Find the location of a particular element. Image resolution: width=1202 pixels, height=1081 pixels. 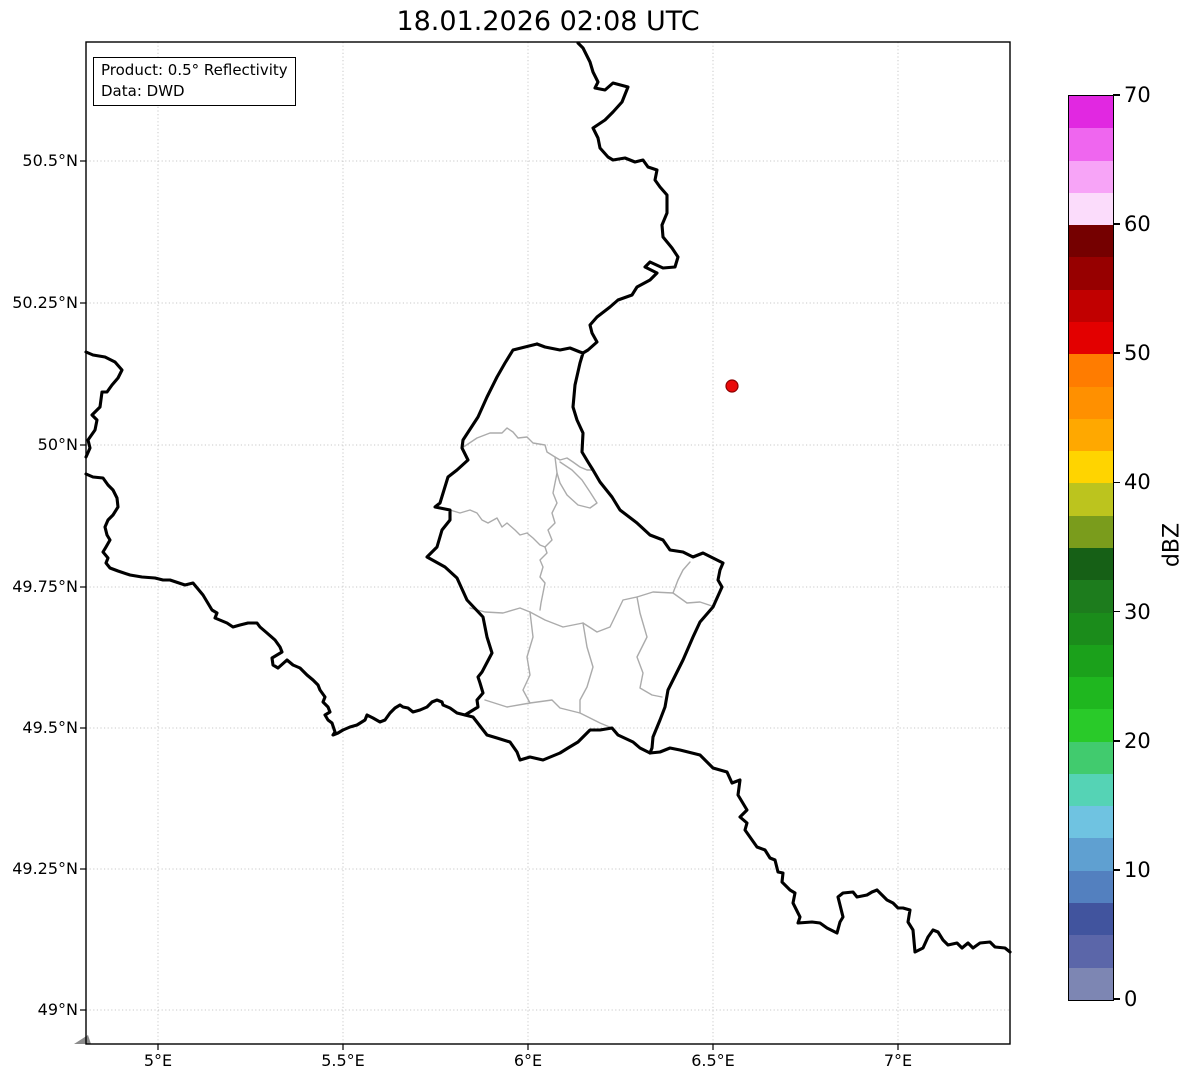

x-tick-label: 6°E is located at coordinates (528, 1060).